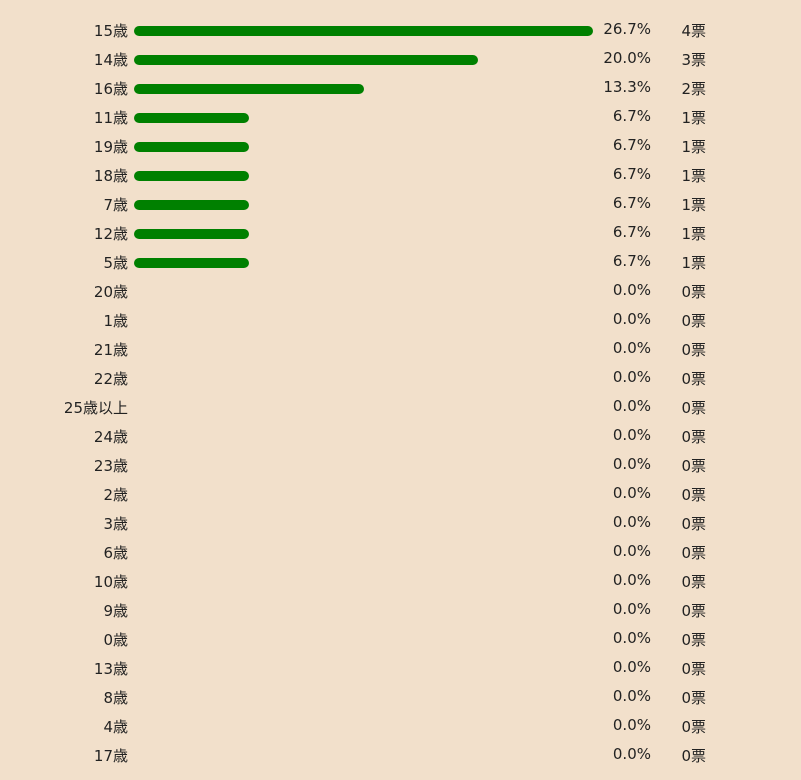 This screenshot has width=801, height=780. Describe the element at coordinates (110, 176) in the screenshot. I see `category-label: 18歳` at that location.